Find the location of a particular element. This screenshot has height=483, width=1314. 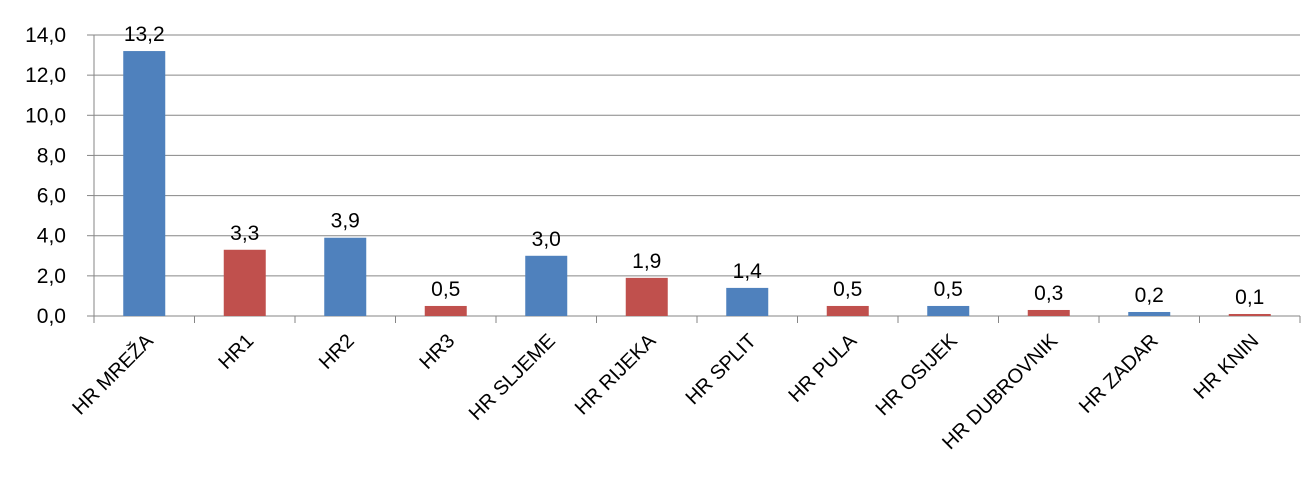

data-label: 3,9 is located at coordinates (345, 221).